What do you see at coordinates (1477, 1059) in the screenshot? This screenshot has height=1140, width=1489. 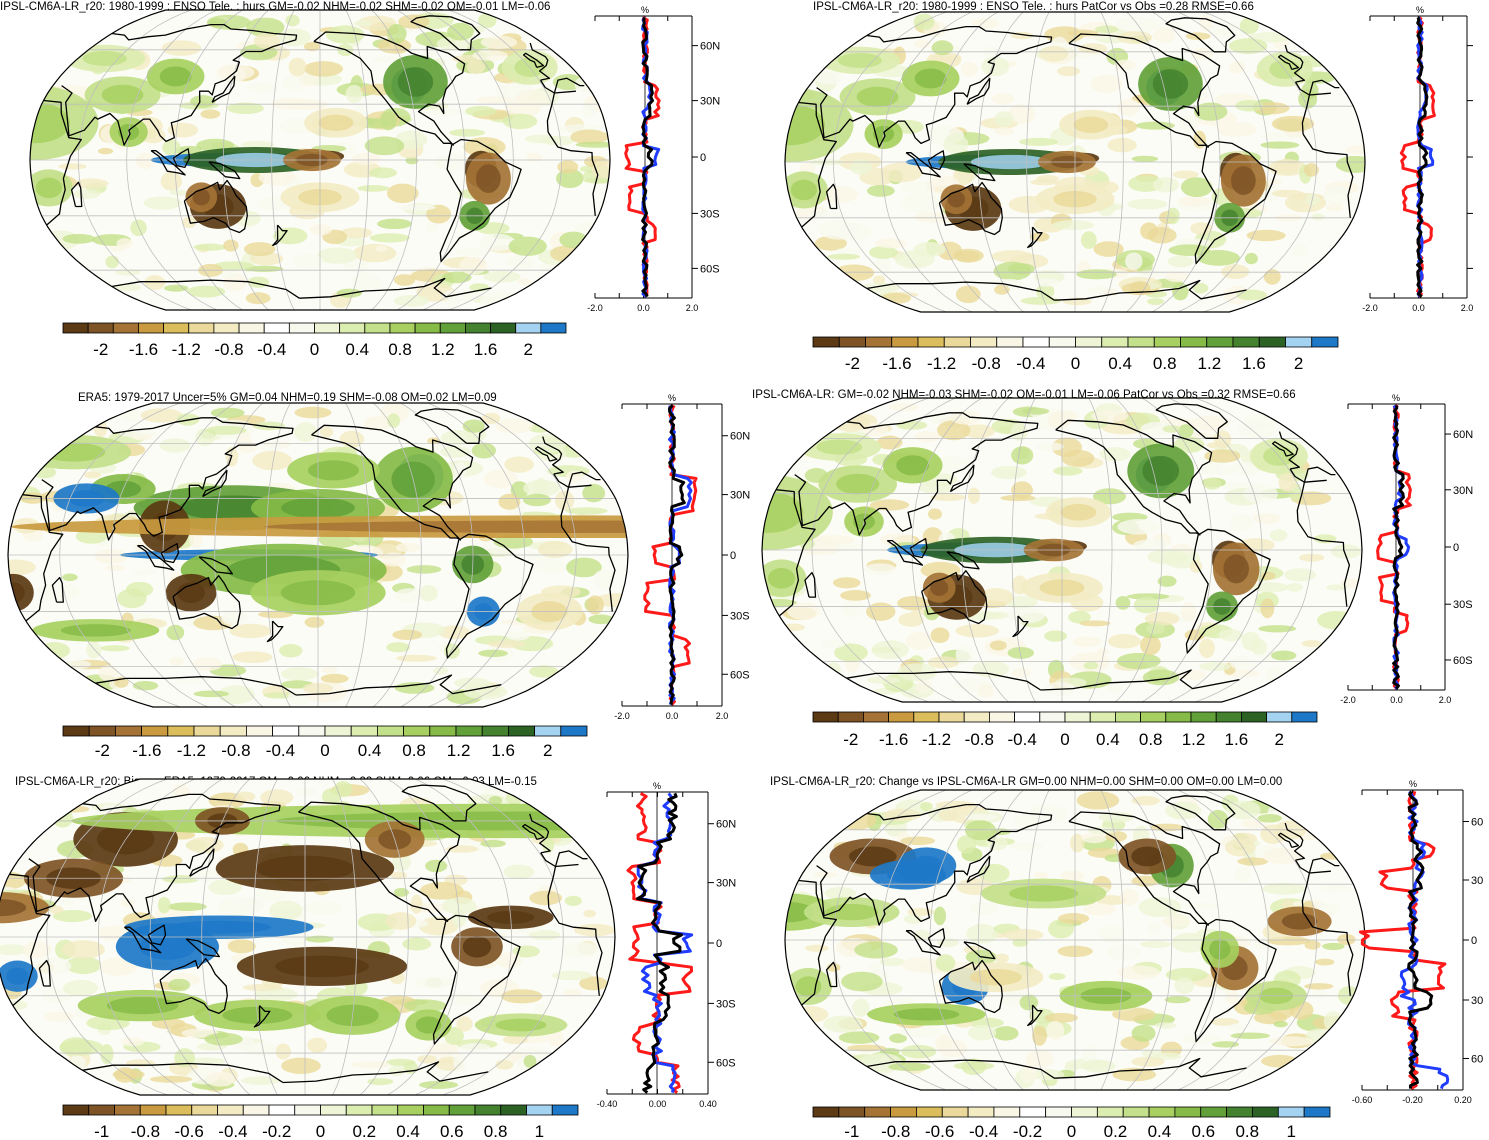 I see `profile-lat-label: 60` at bounding box center [1477, 1059].